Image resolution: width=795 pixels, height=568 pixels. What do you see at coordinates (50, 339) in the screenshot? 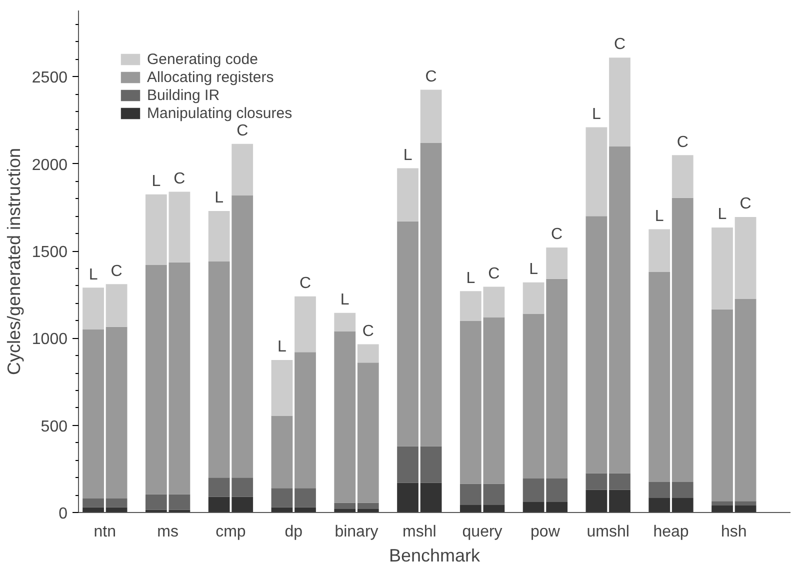
I see `y-tick-label: 1000` at bounding box center [50, 339].